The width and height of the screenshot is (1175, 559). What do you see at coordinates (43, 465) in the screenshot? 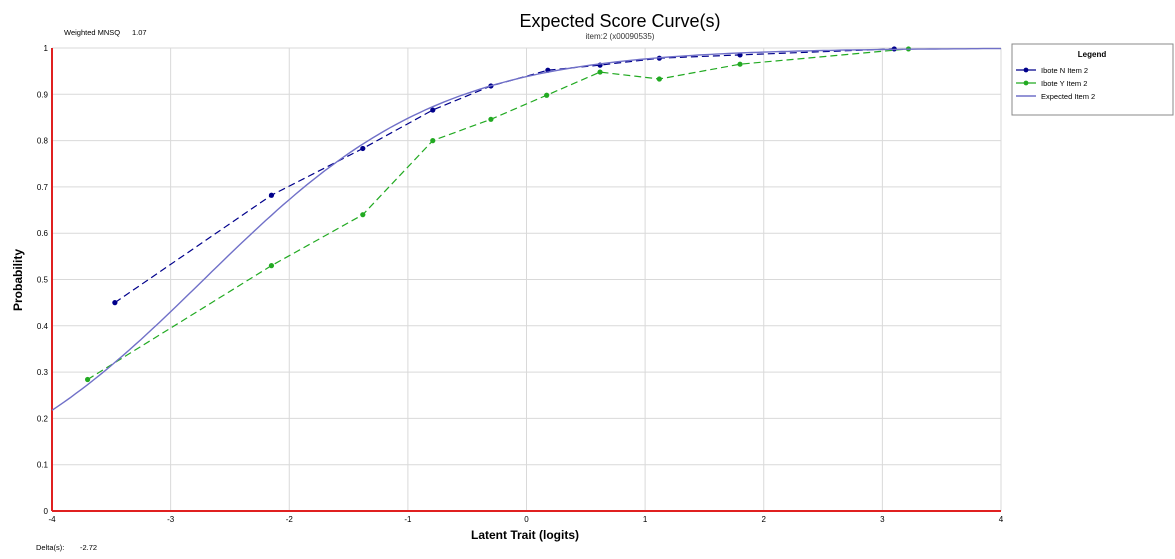
I see `y-tick-label: 0.1` at bounding box center [43, 465].